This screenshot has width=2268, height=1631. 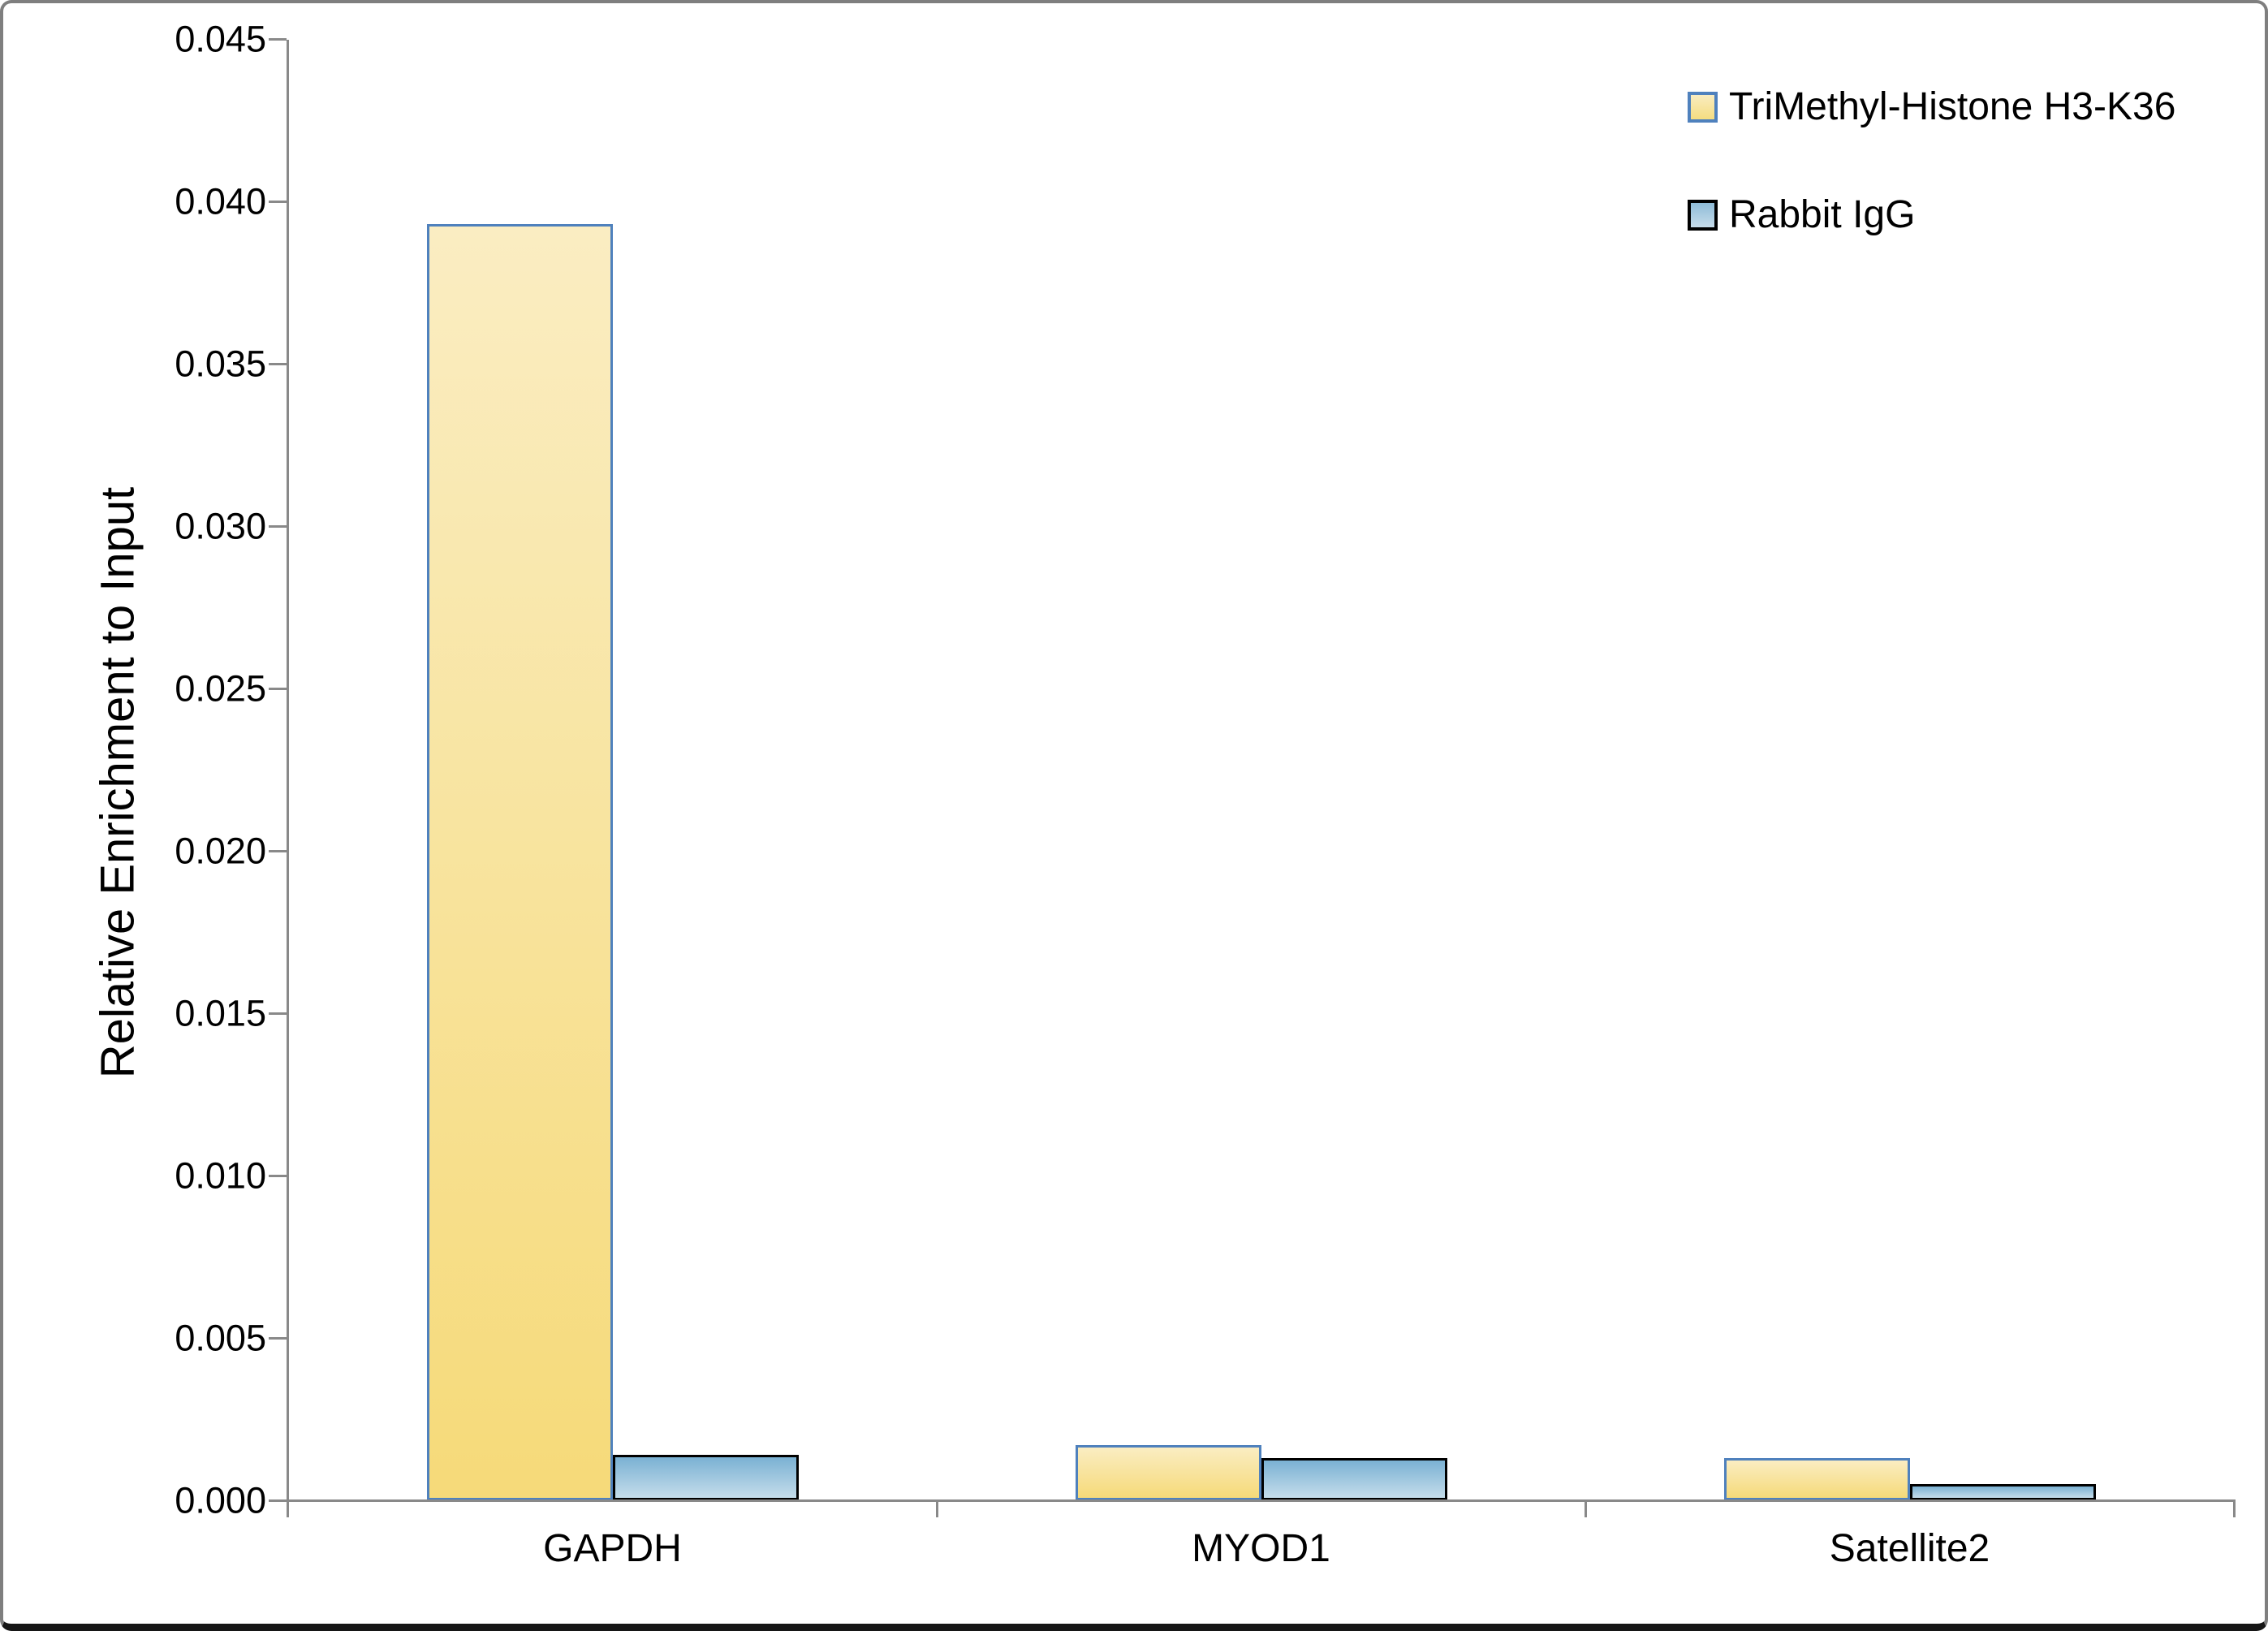 I want to click on bar-myod1-igg, so click(x=1354, y=1479).